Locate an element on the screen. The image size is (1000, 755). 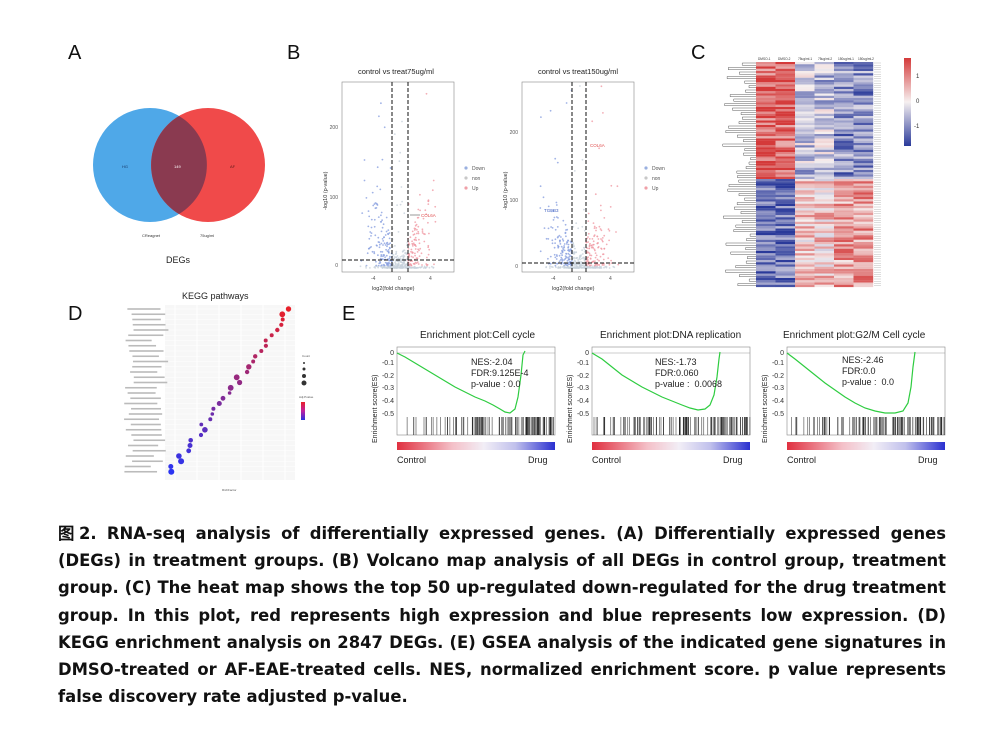
heatmap-scale-mid: 0 is located at coordinates (918, 102).